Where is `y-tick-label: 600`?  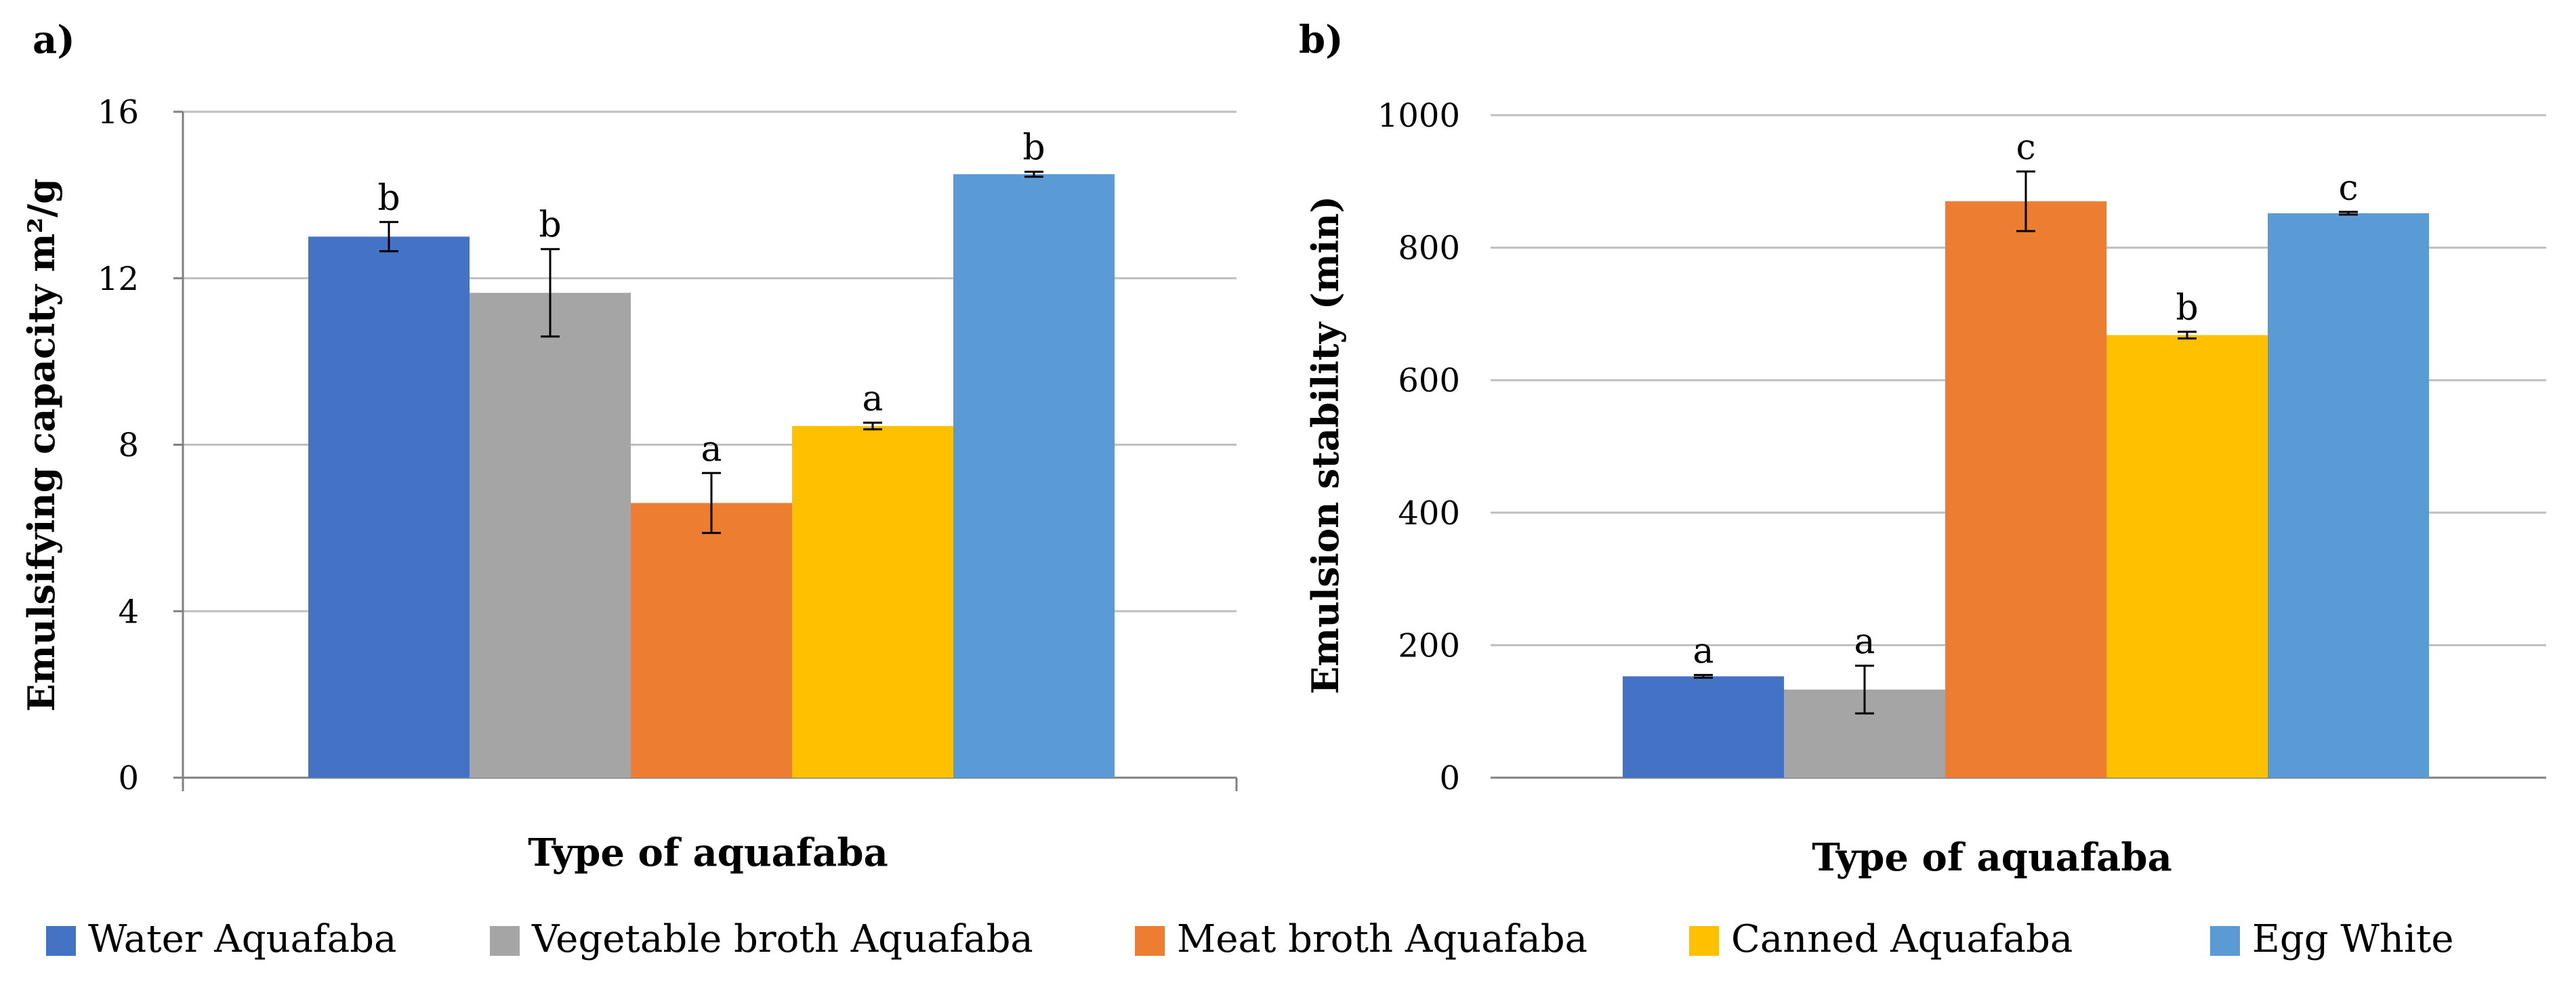
y-tick-label: 600 is located at coordinates (1429, 381).